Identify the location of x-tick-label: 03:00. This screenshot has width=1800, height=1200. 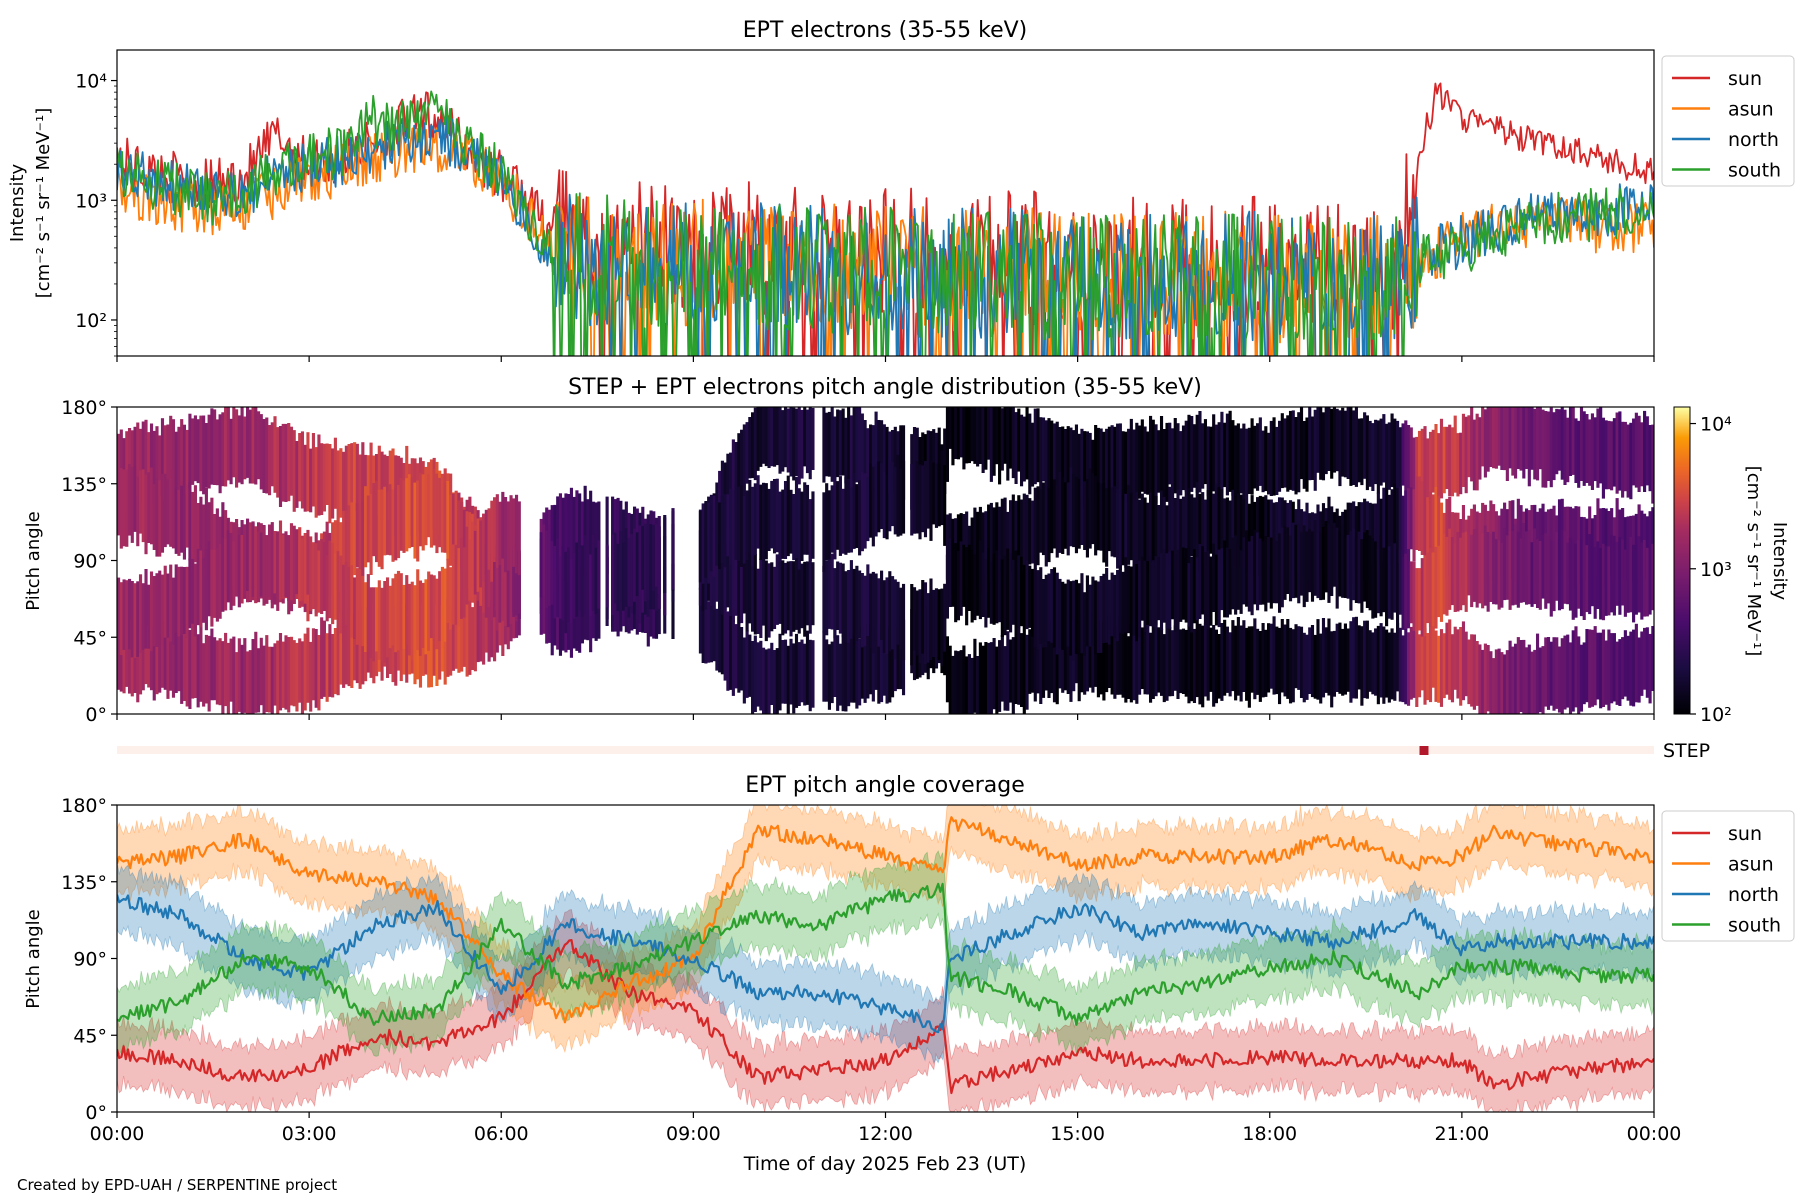
(309, 1134).